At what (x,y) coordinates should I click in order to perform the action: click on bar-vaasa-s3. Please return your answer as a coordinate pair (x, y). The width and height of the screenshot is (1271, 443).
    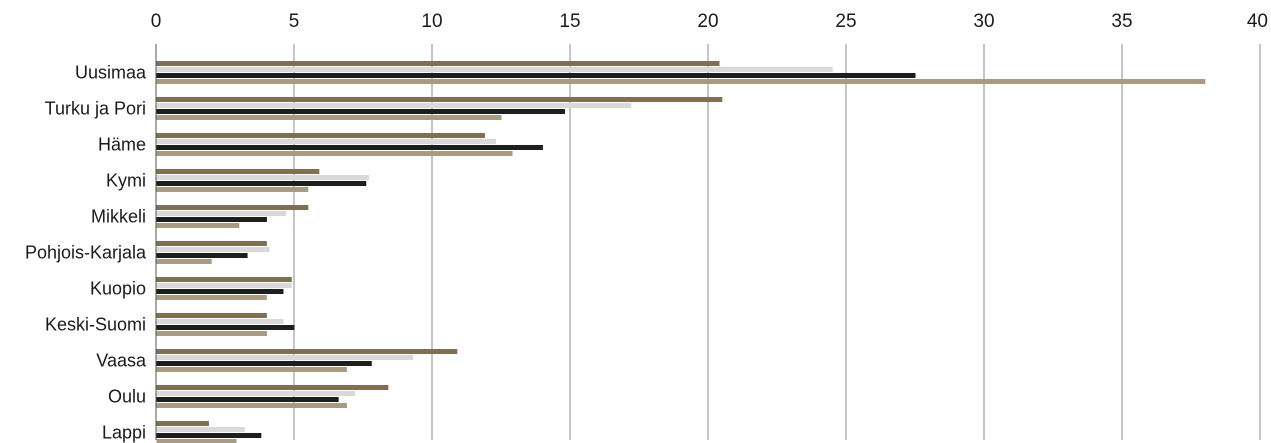
    Looking at the image, I should click on (264, 363).